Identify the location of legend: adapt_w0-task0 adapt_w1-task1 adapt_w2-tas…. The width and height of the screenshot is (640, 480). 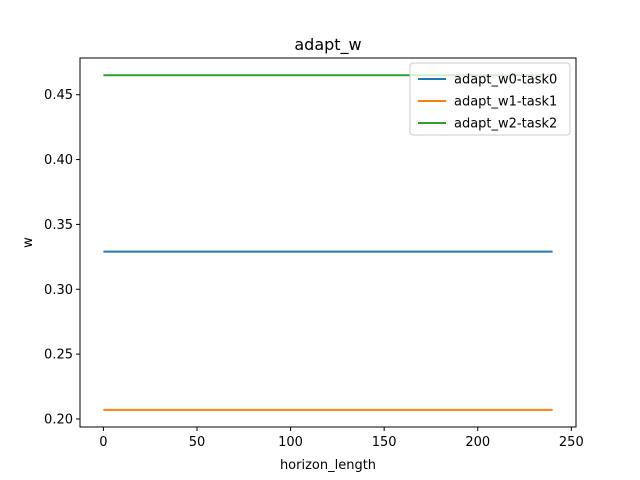
(490, 99).